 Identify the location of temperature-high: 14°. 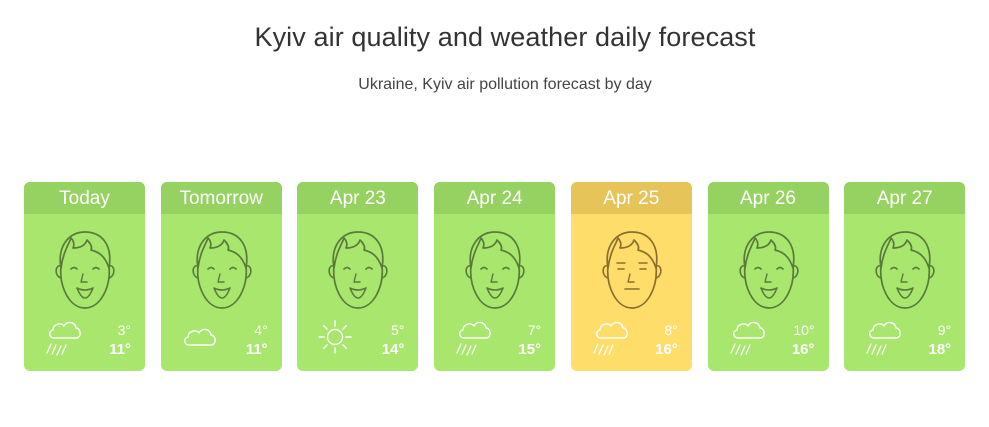
(393, 349).